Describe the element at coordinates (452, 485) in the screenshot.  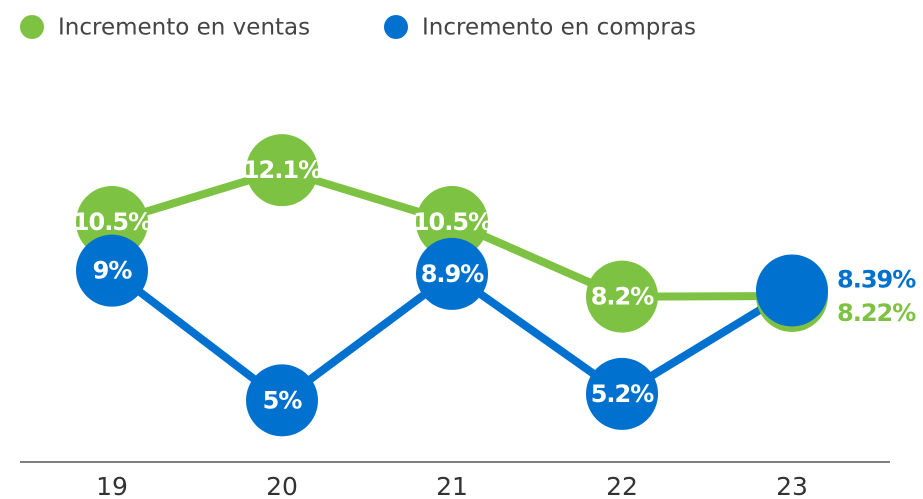
I see `x-tick-label: 21` at that location.